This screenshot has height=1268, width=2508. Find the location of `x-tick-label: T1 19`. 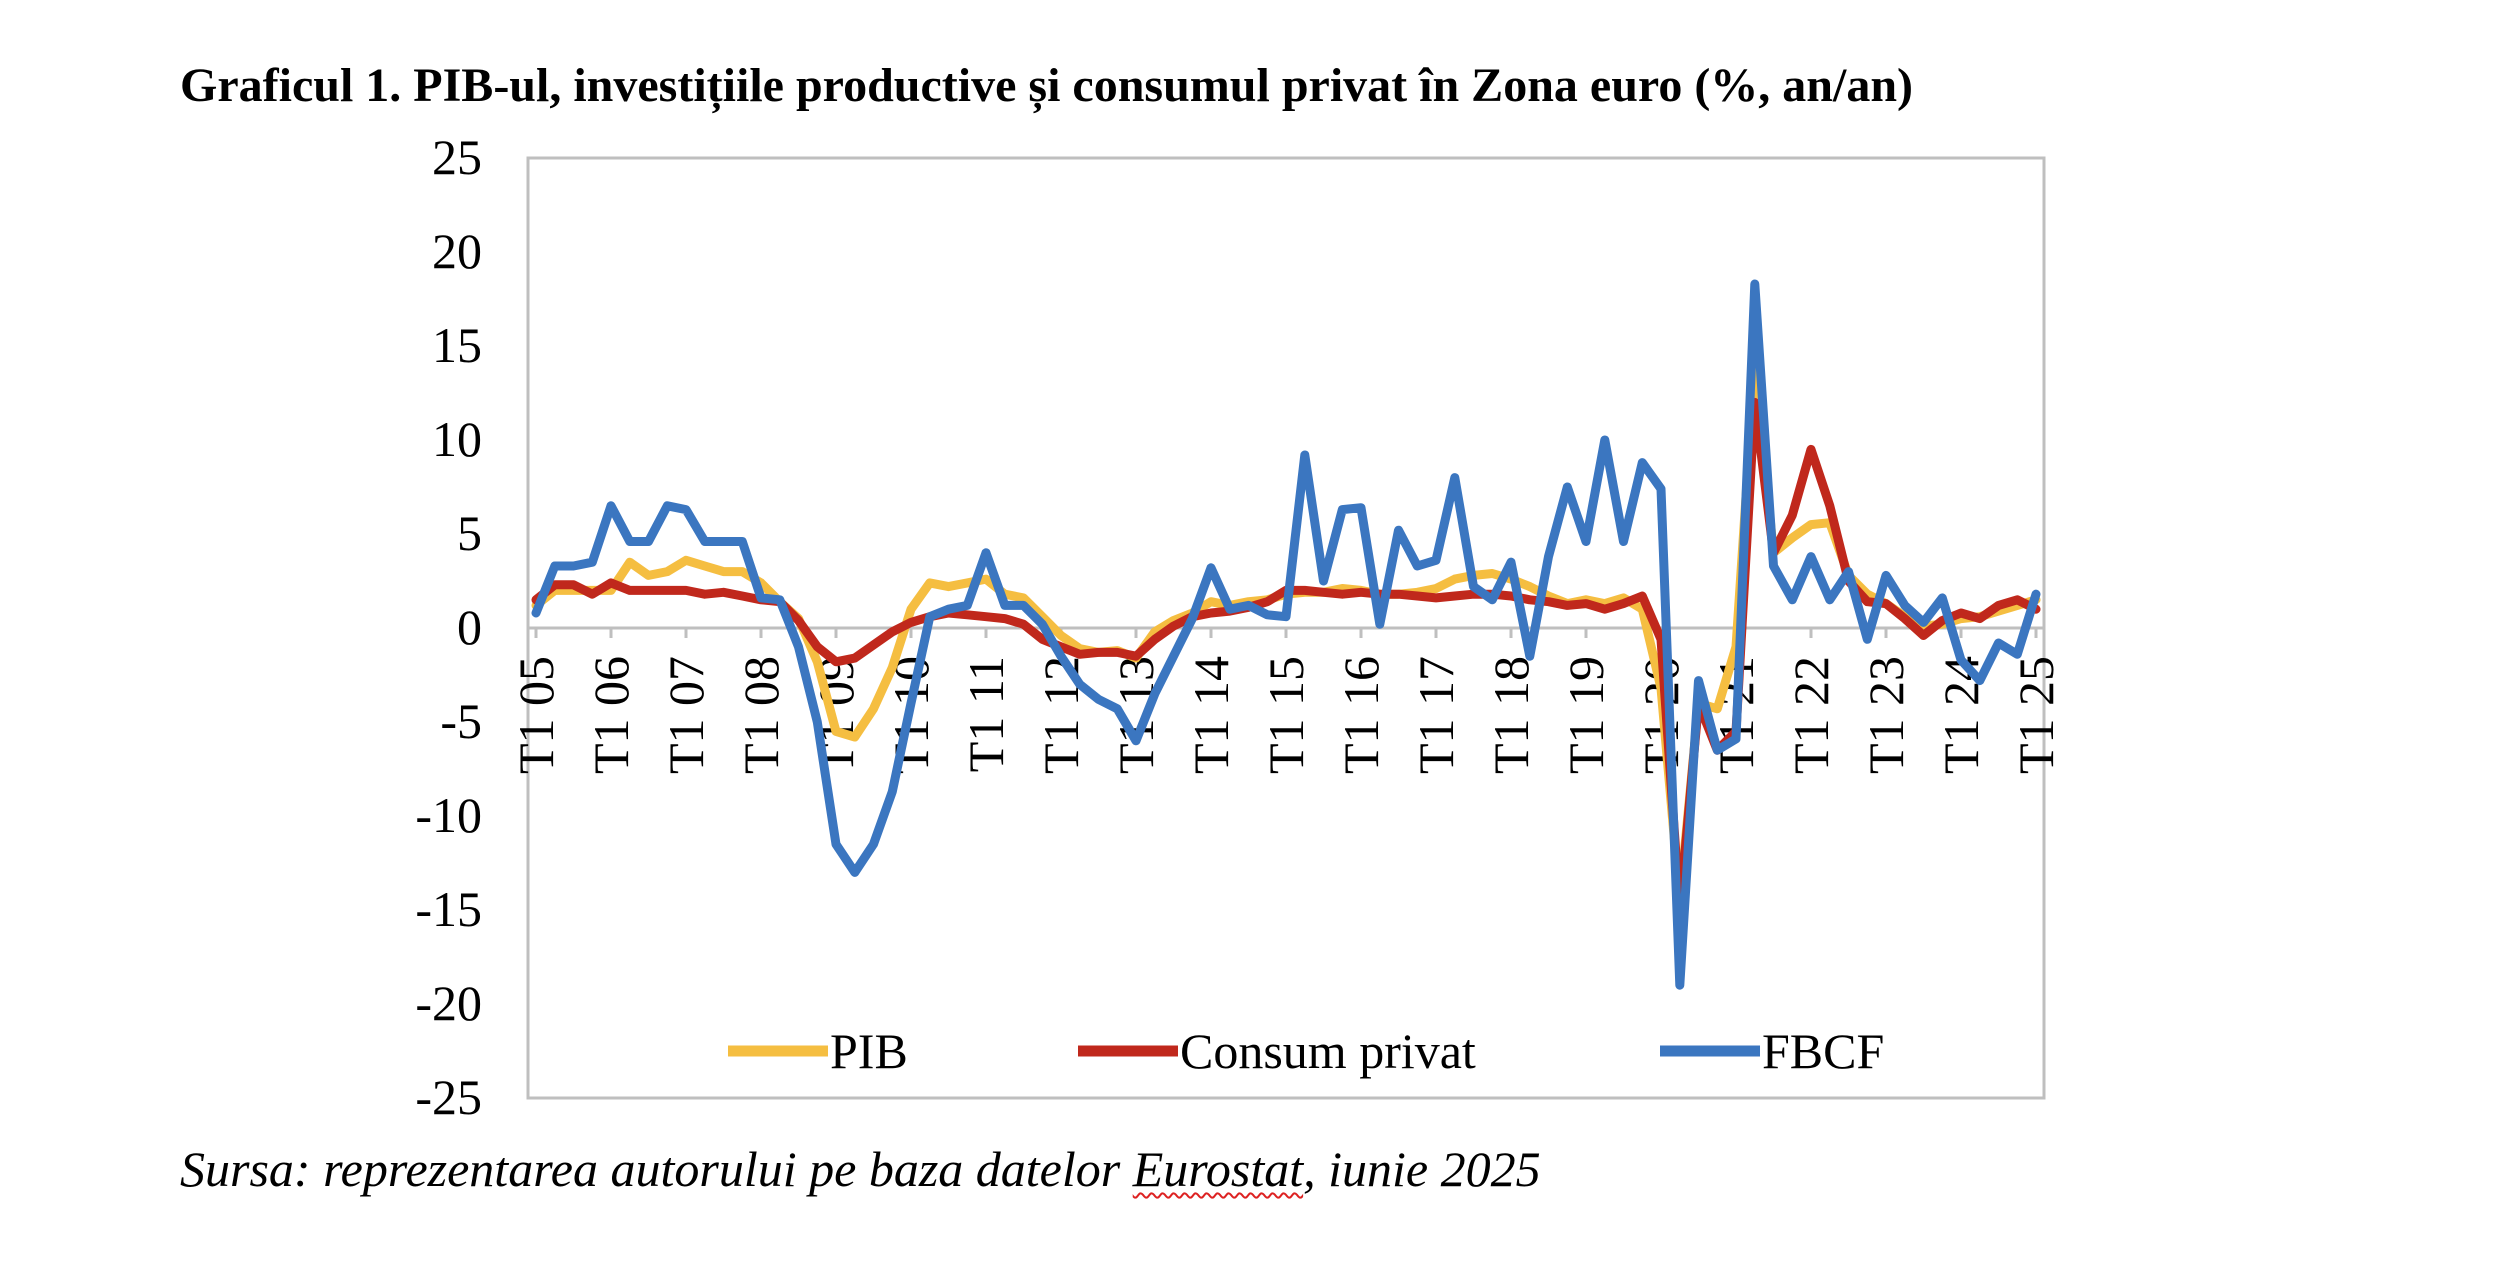

x-tick-label: T1 19 is located at coordinates (1586, 715).